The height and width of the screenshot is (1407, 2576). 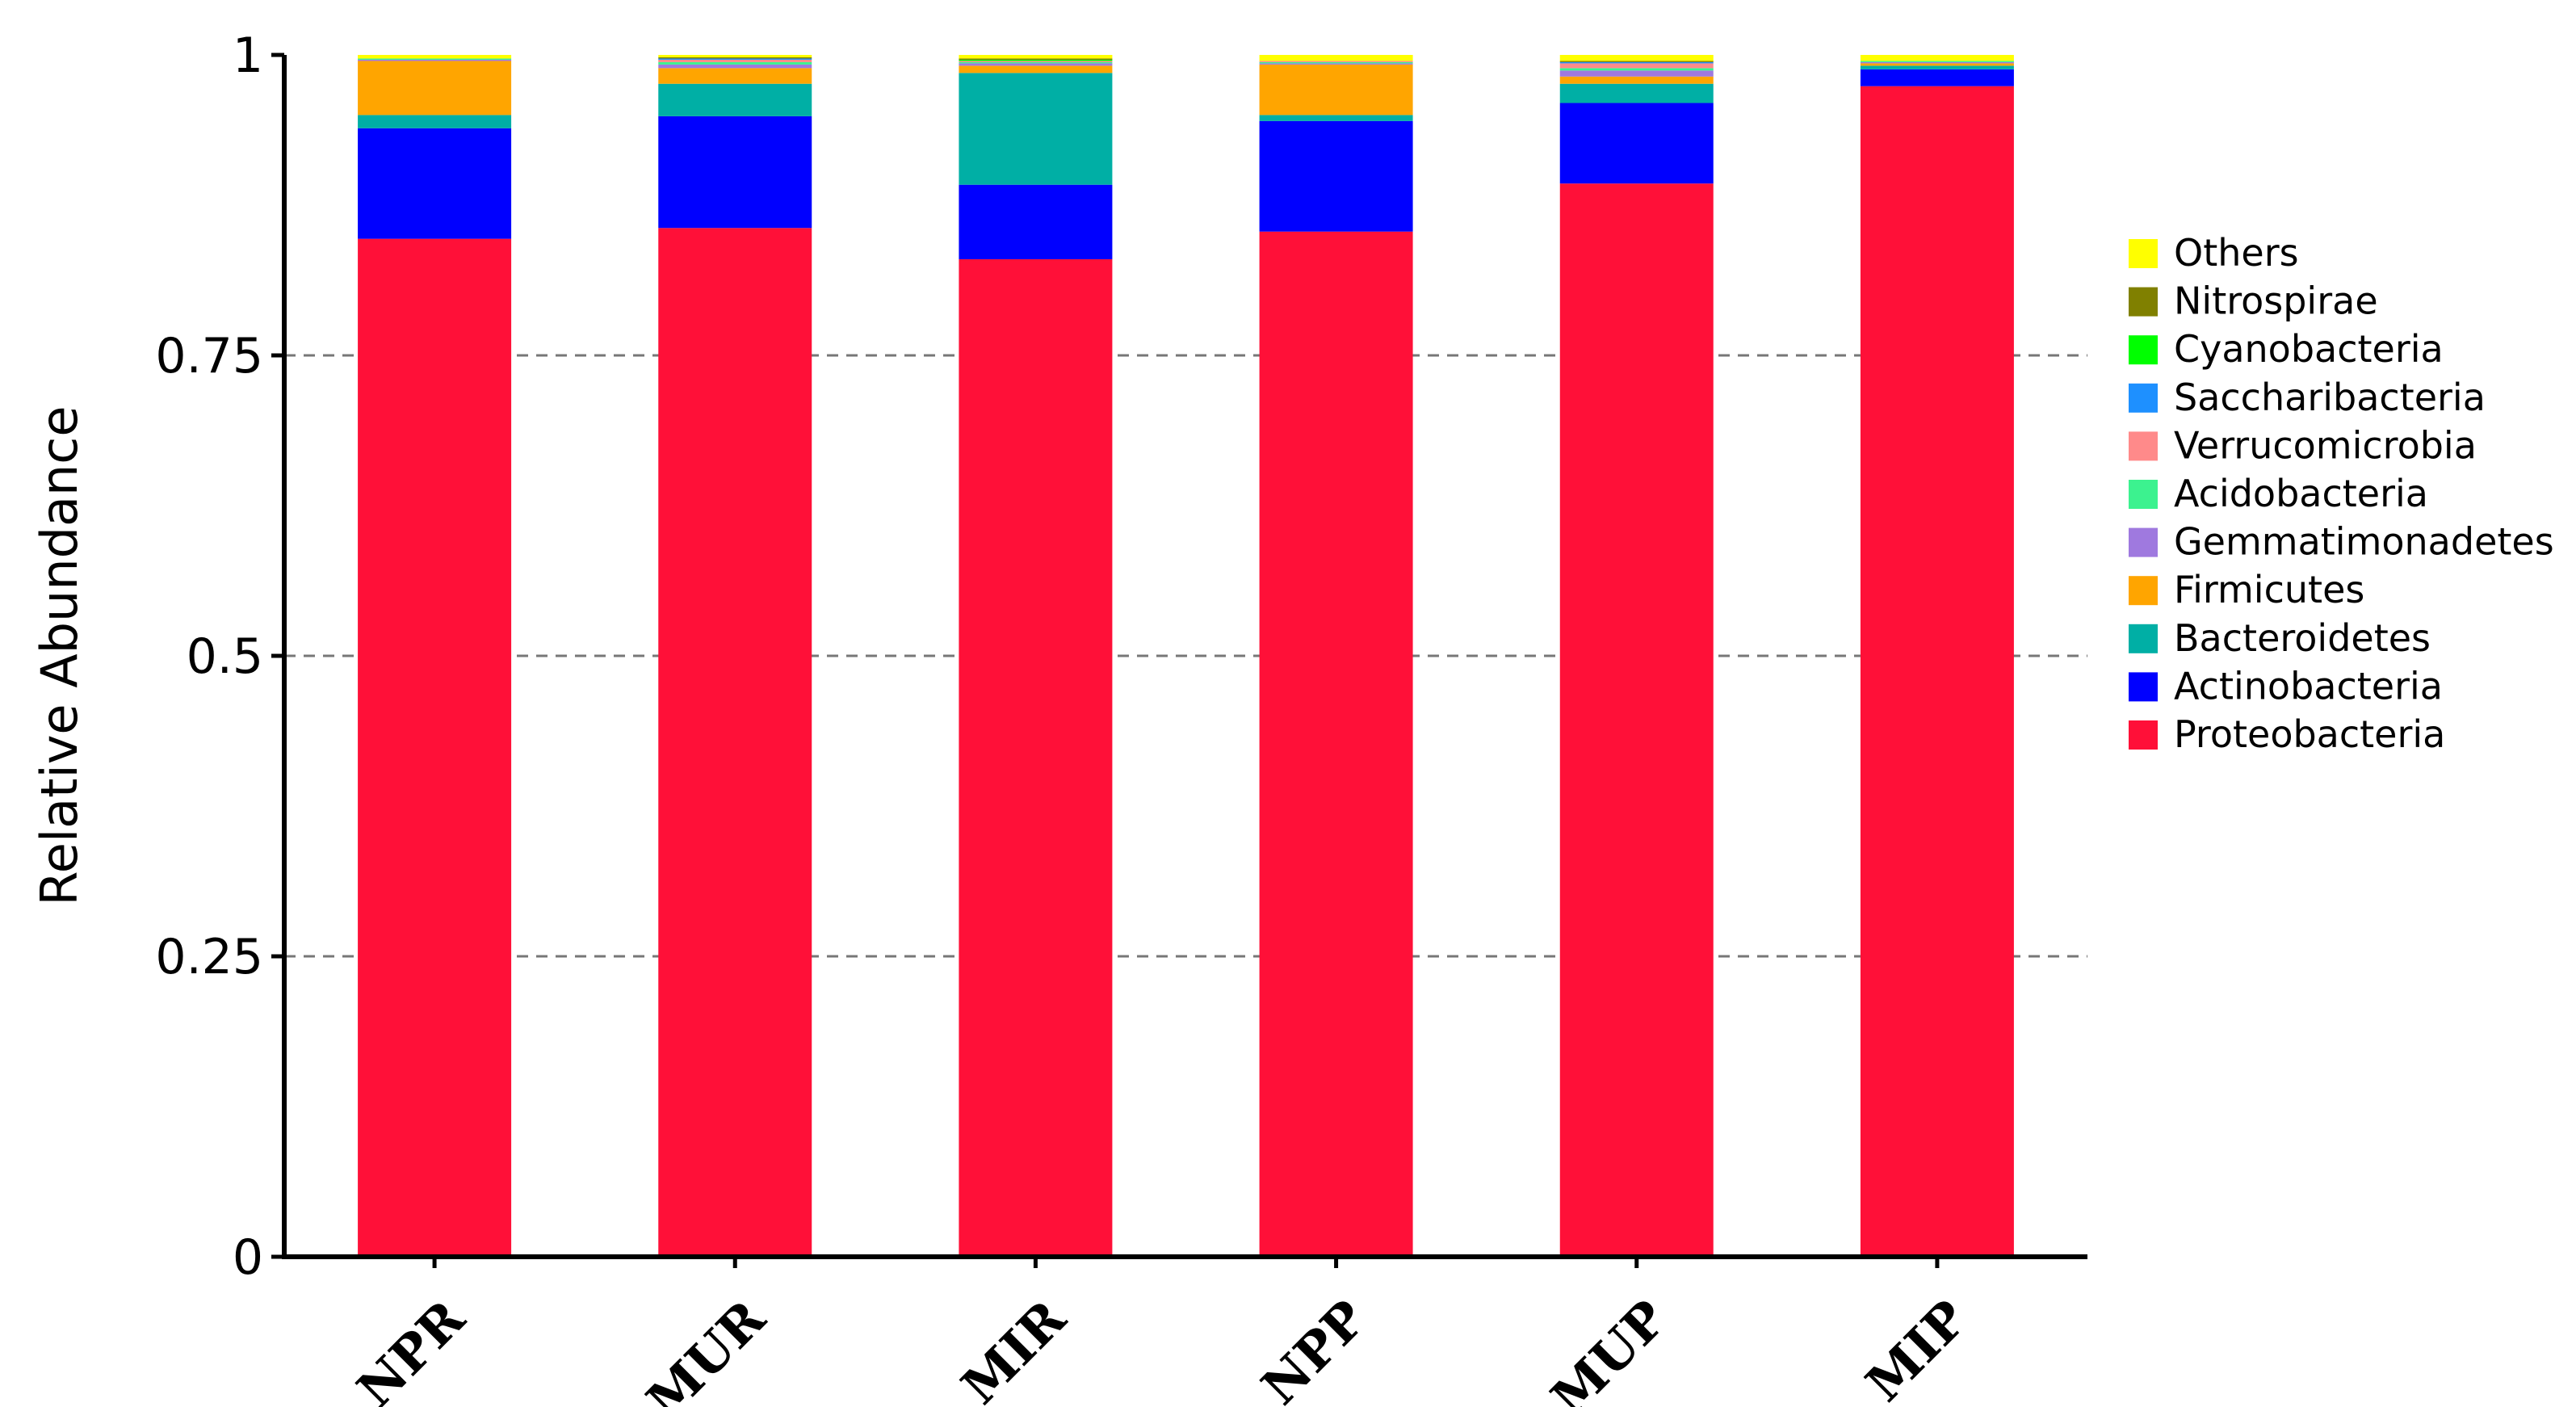 I want to click on legend-item-proteobacteria: Proteobacteria, so click(x=2287, y=734).